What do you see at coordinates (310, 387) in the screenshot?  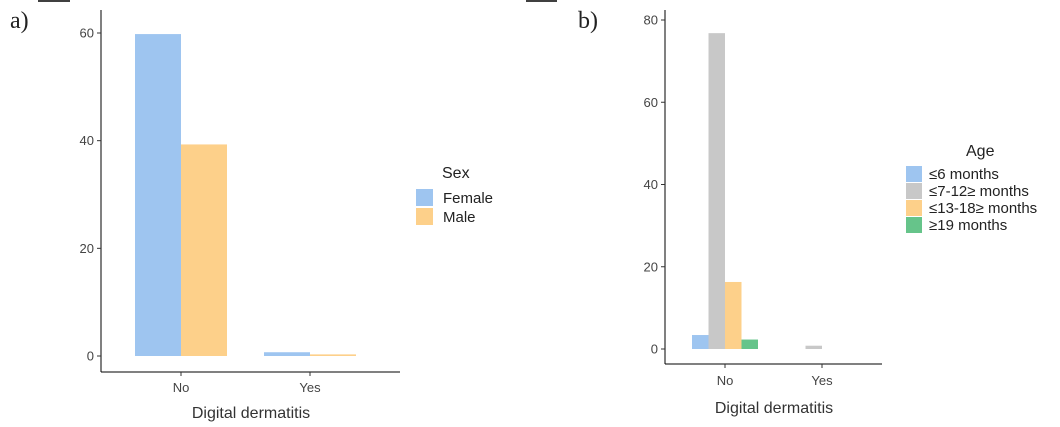 I see `x-tick-label-a-yes: Yes` at bounding box center [310, 387].